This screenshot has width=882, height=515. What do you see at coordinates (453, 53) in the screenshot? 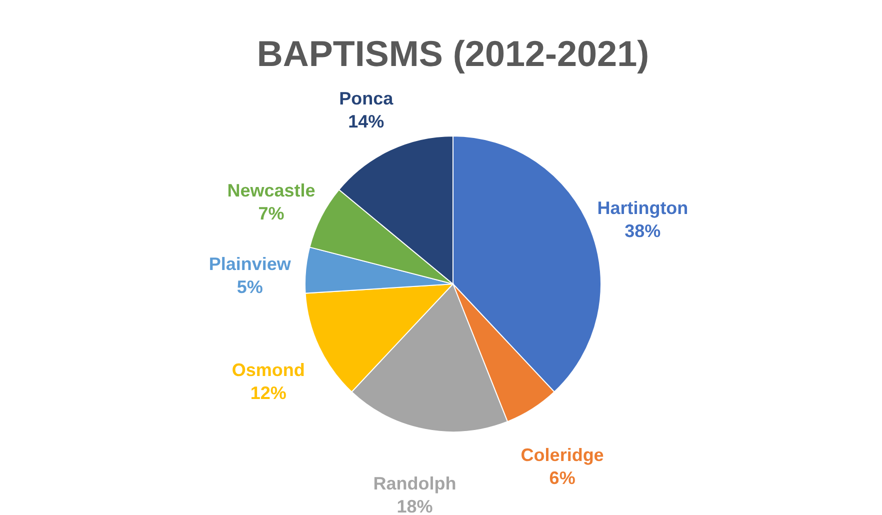
I see `chart-title: BAPTISMS (2012-2021)` at bounding box center [453, 53].